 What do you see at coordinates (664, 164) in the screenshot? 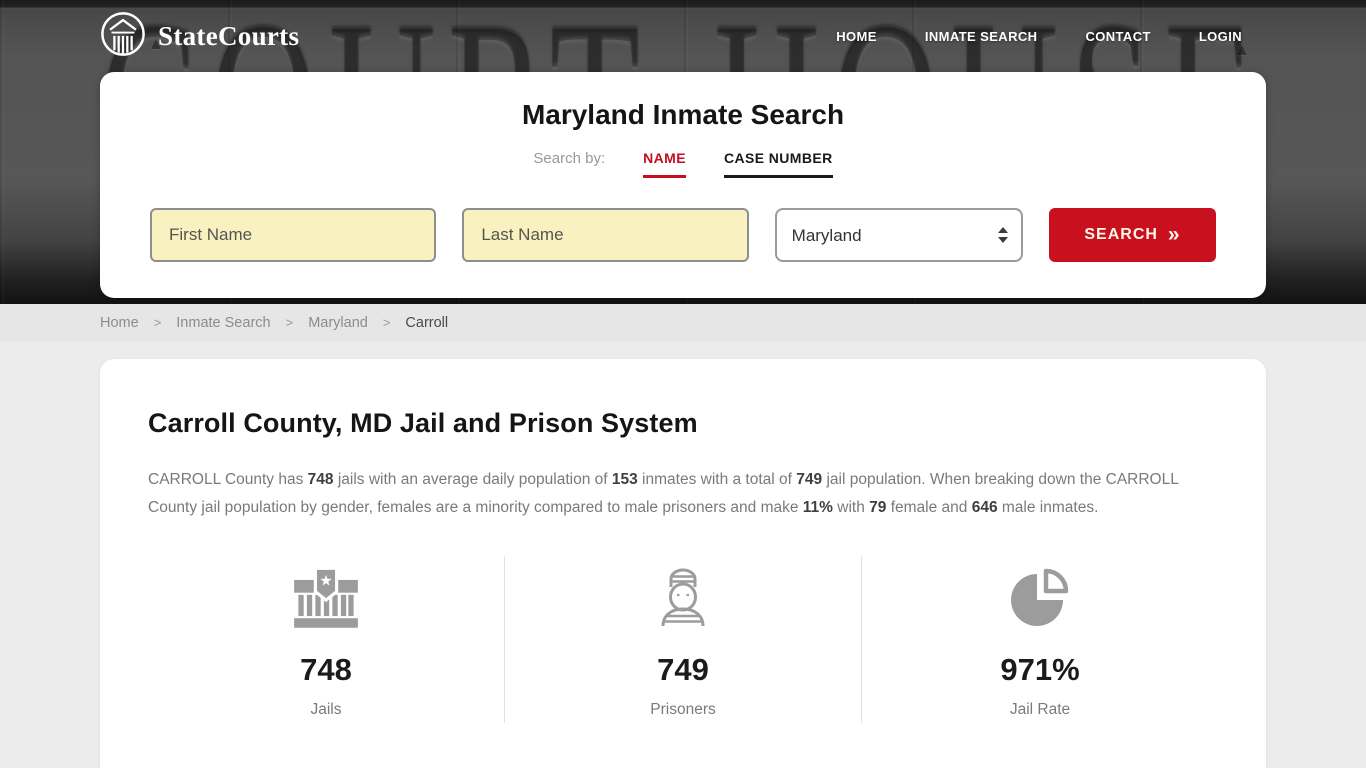
I see `tab-name: NAME` at bounding box center [664, 164].